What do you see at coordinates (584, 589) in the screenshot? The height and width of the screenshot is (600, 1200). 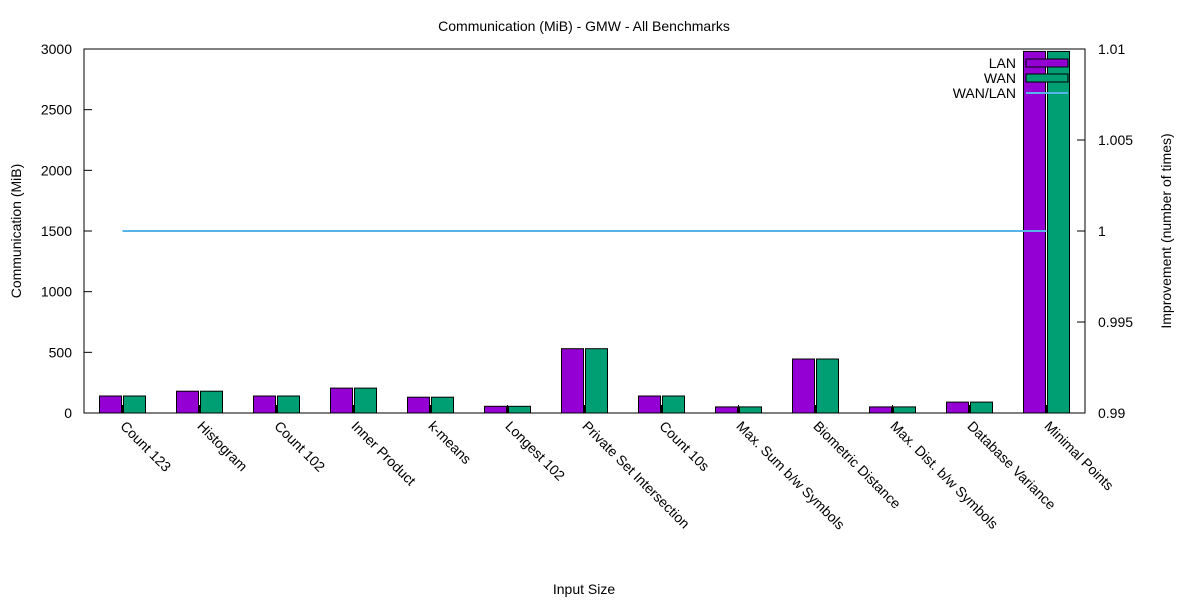 I see `x-axis-label: Input Size` at bounding box center [584, 589].